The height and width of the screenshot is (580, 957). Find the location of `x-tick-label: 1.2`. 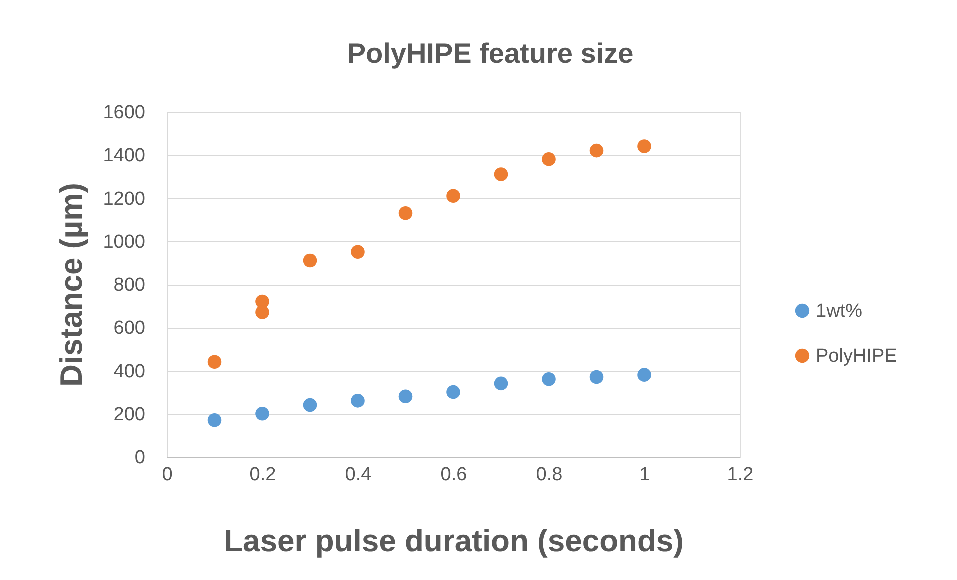

x-tick-label: 1.2 is located at coordinates (740, 475).